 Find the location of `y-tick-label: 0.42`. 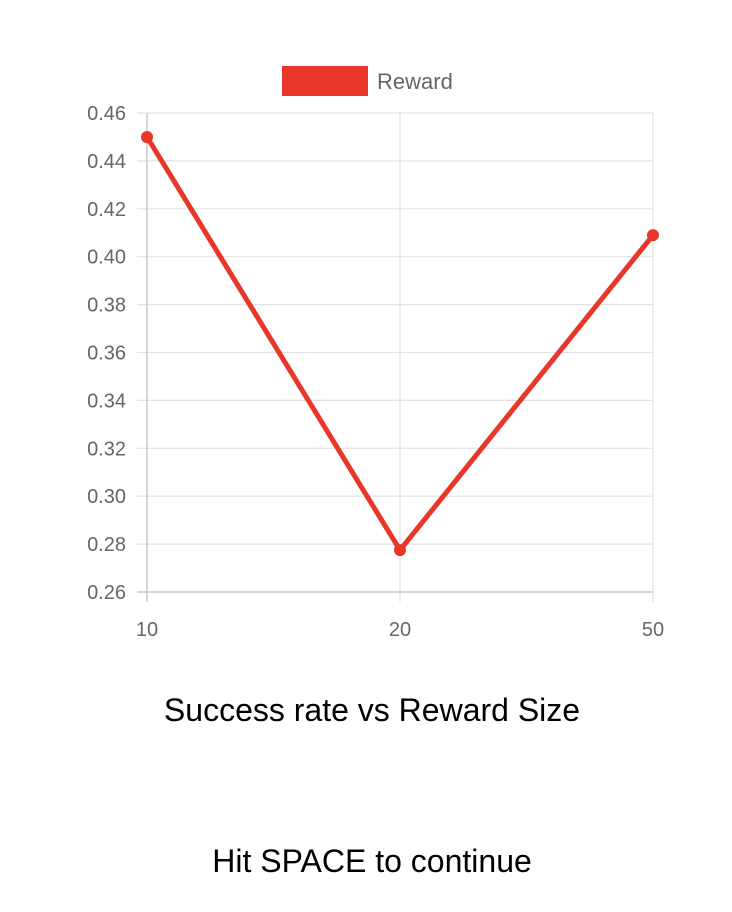

y-tick-label: 0.42 is located at coordinates (106, 210).